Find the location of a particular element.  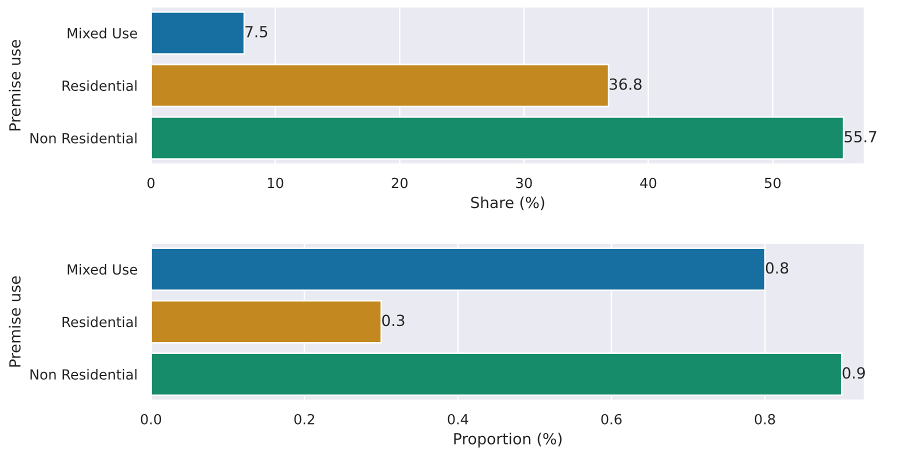

x-tick-label: 40 is located at coordinates (648, 183).